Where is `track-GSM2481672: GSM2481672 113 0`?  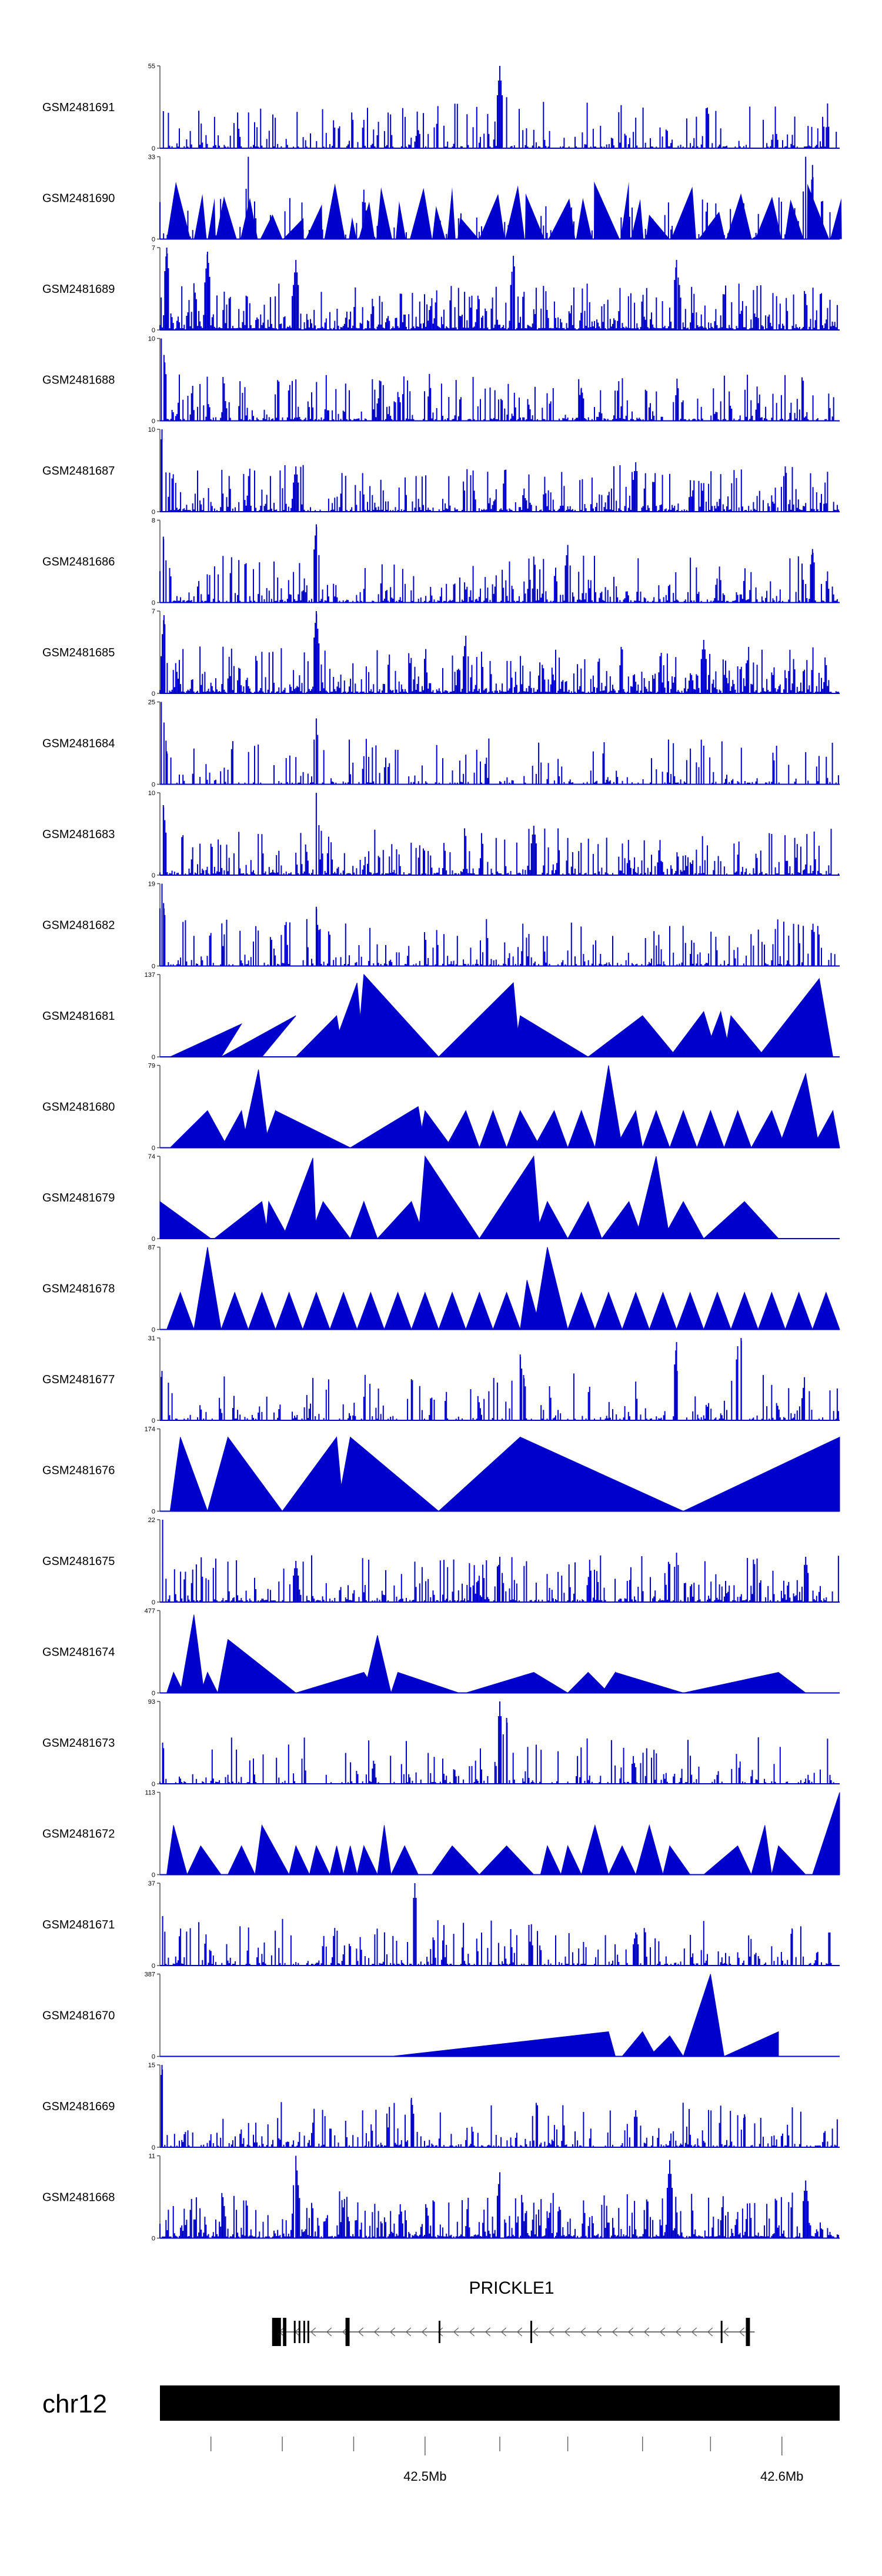
track-GSM2481672: GSM2481672 113 0 is located at coordinates (441, 1834).